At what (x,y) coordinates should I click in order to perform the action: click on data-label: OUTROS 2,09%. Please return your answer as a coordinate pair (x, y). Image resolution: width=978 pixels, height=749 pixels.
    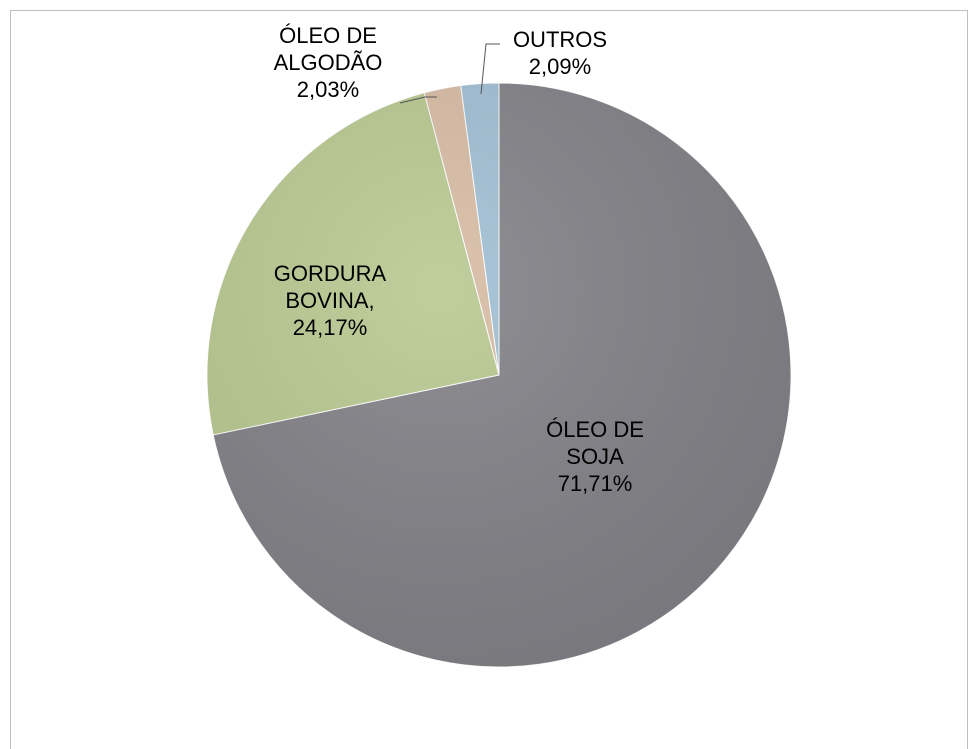
    Looking at the image, I should click on (560, 53).